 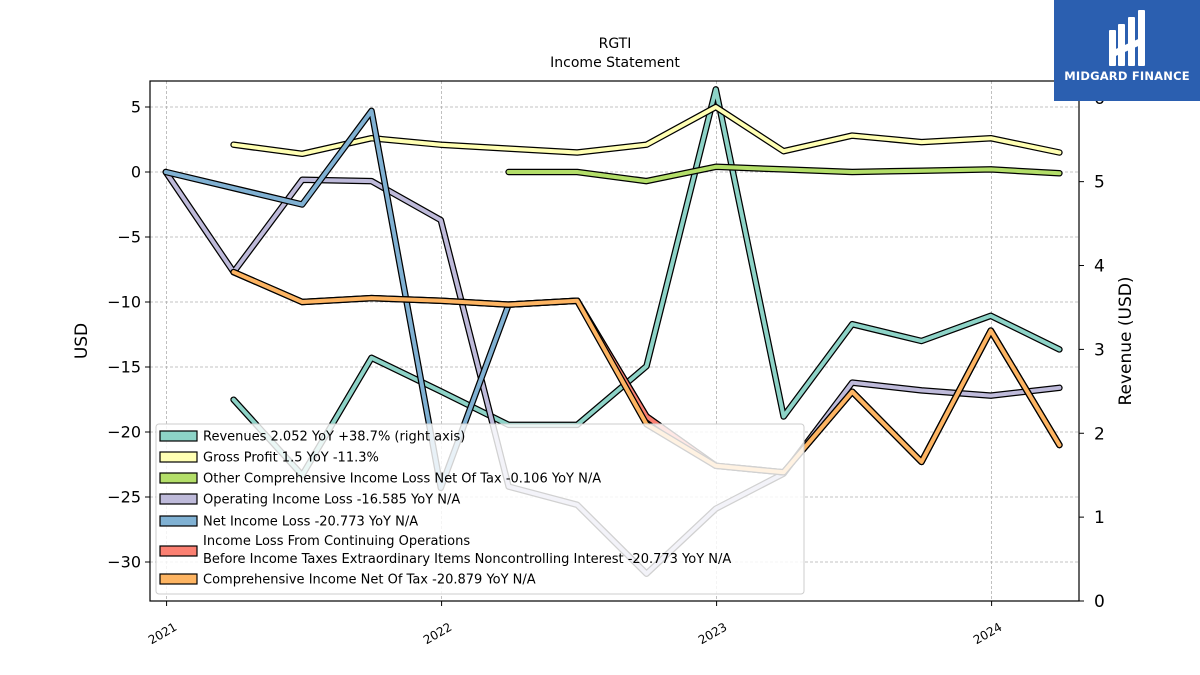 What do you see at coordinates (124, 562) in the screenshot?
I see `y-tick-label: −30` at bounding box center [124, 562].